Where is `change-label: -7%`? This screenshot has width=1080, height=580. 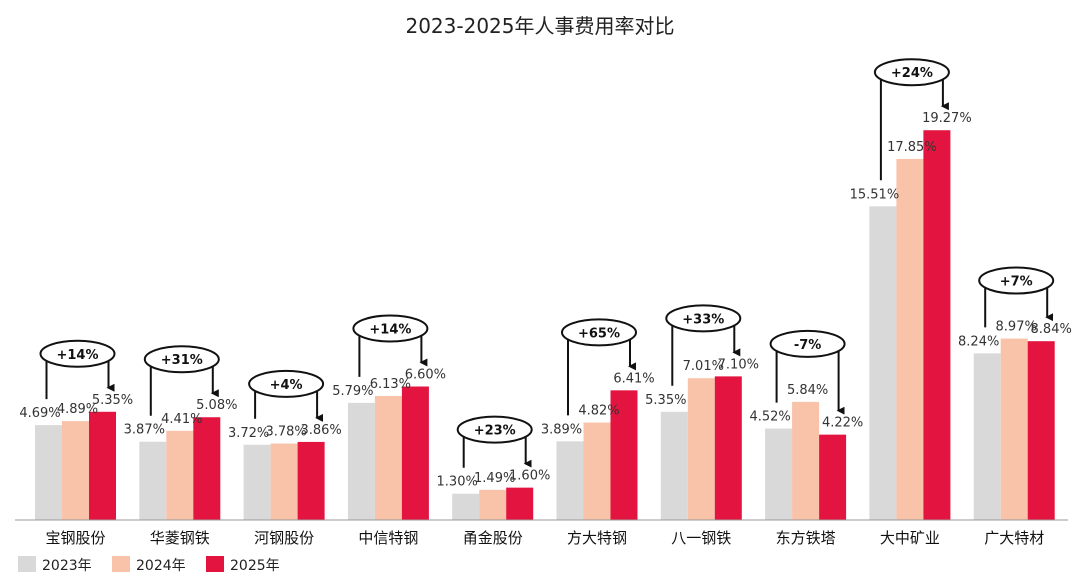 change-label: -7% is located at coordinates (807, 345).